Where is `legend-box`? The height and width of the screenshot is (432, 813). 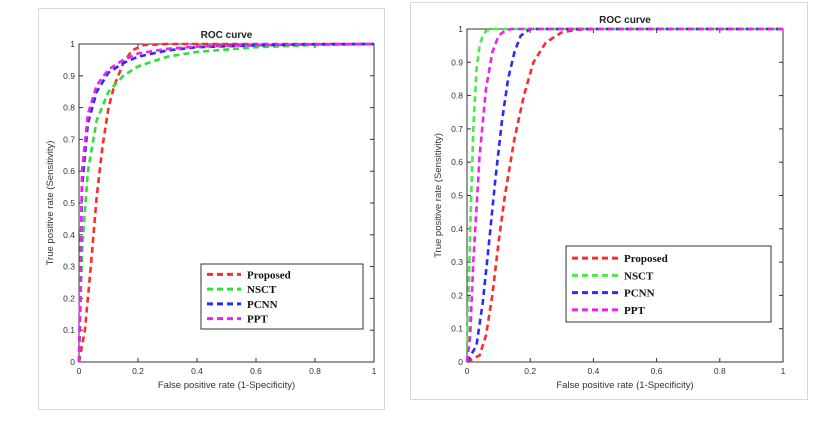 legend-box is located at coordinates (668, 284).